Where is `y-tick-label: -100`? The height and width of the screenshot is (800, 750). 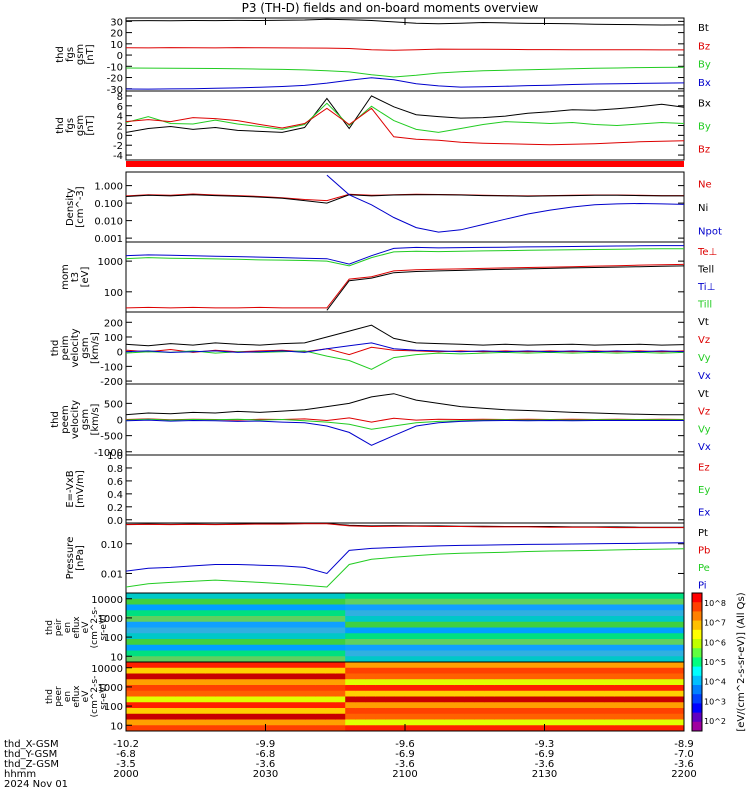 y-tick-label: -100 is located at coordinates (111, 367).